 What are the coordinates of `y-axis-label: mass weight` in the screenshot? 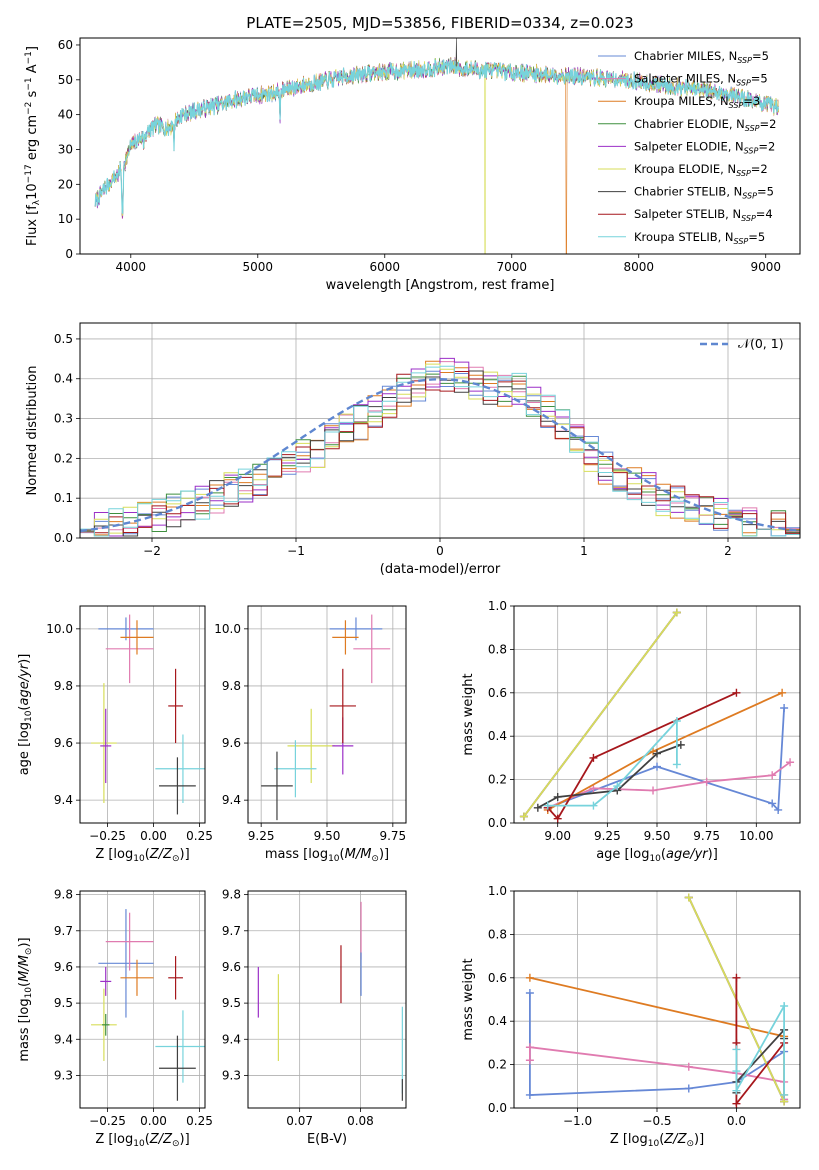 It's located at (468, 714).